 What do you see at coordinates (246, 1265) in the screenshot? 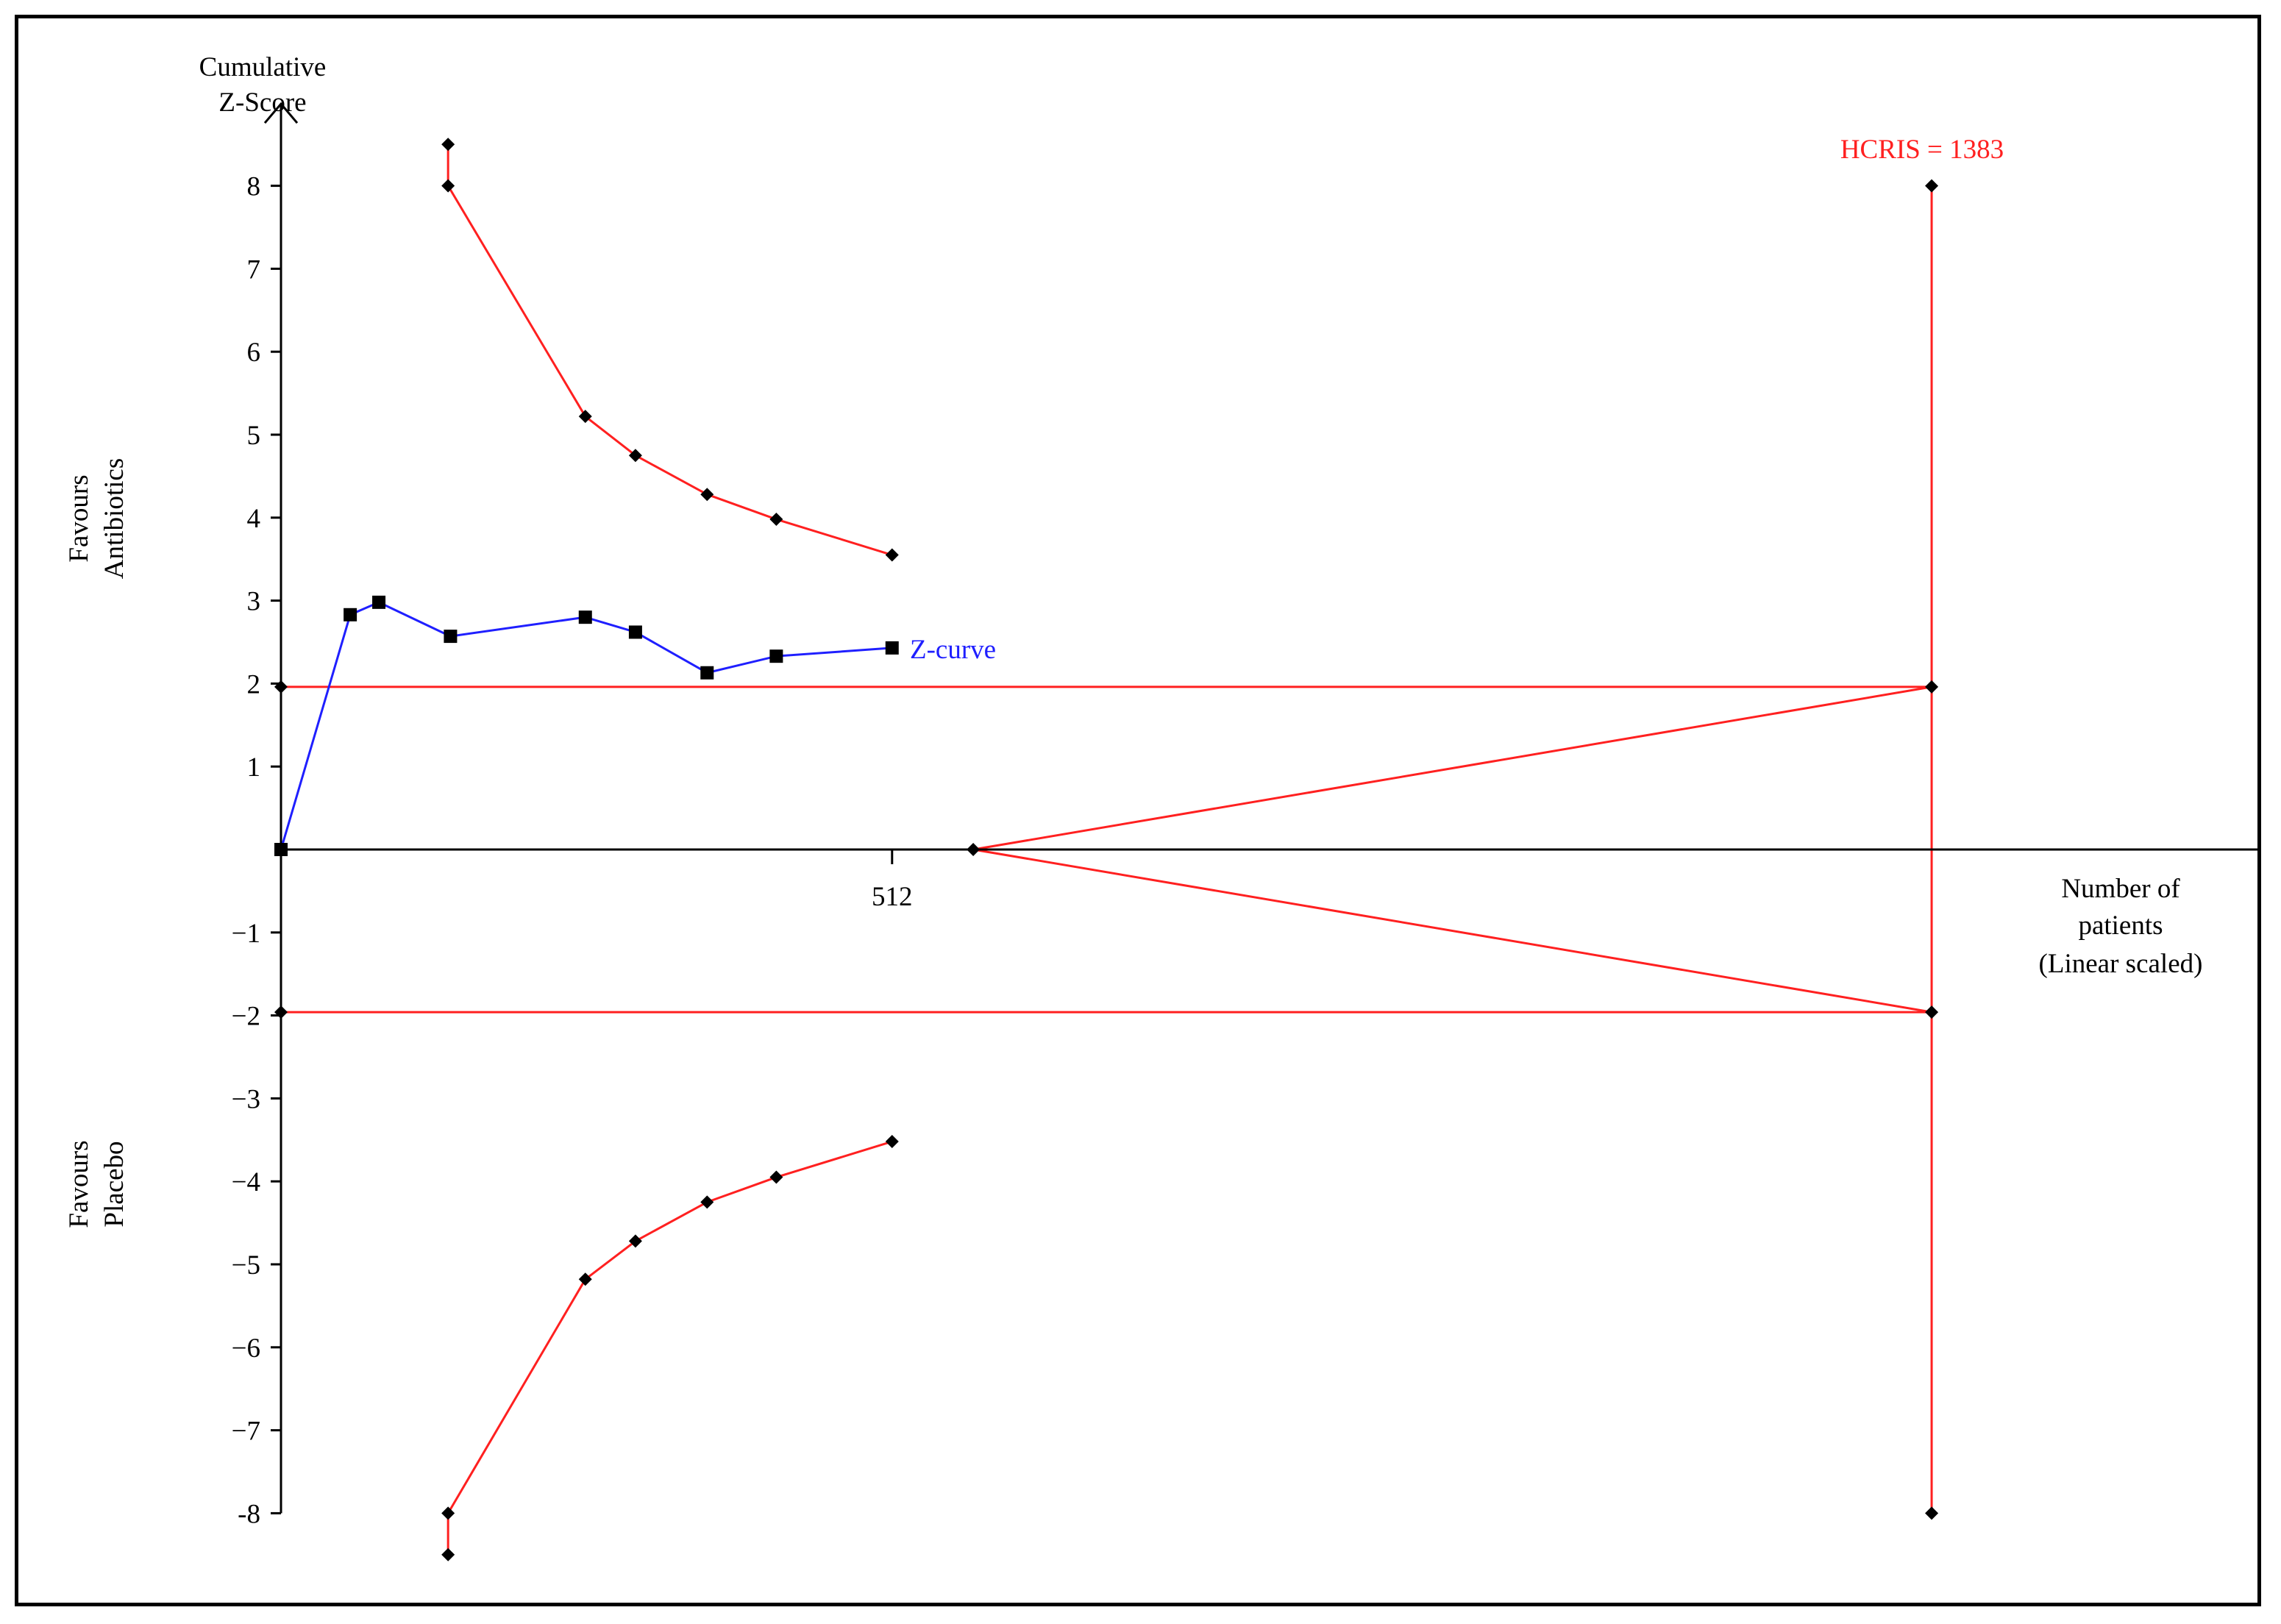
I see `y-tick-label: −5` at bounding box center [246, 1265].